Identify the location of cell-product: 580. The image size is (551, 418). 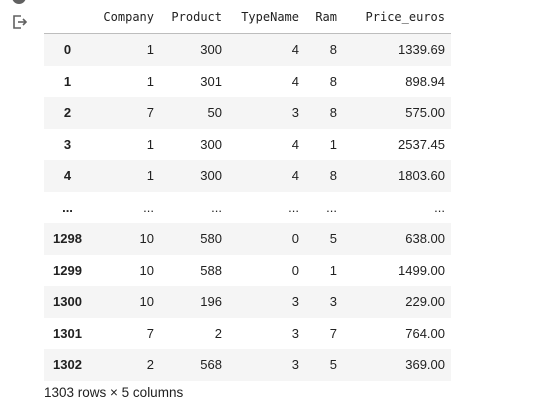
(211, 239).